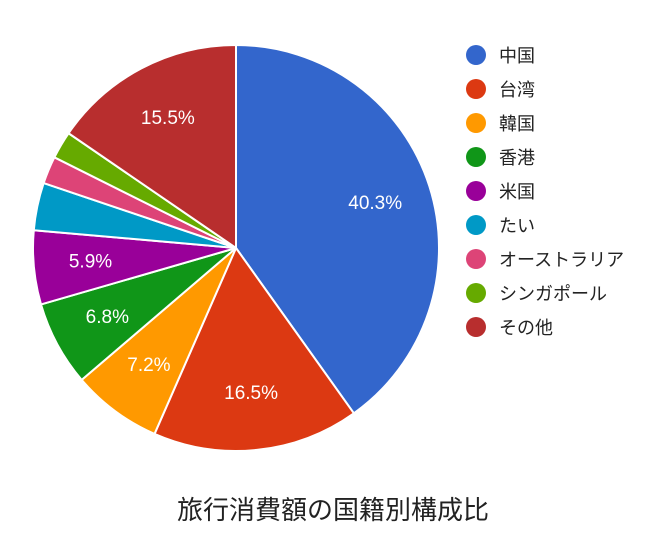 This screenshot has width=666, height=533. What do you see at coordinates (526, 328) in the screenshot?
I see `legend-label-9: その他` at bounding box center [526, 328].